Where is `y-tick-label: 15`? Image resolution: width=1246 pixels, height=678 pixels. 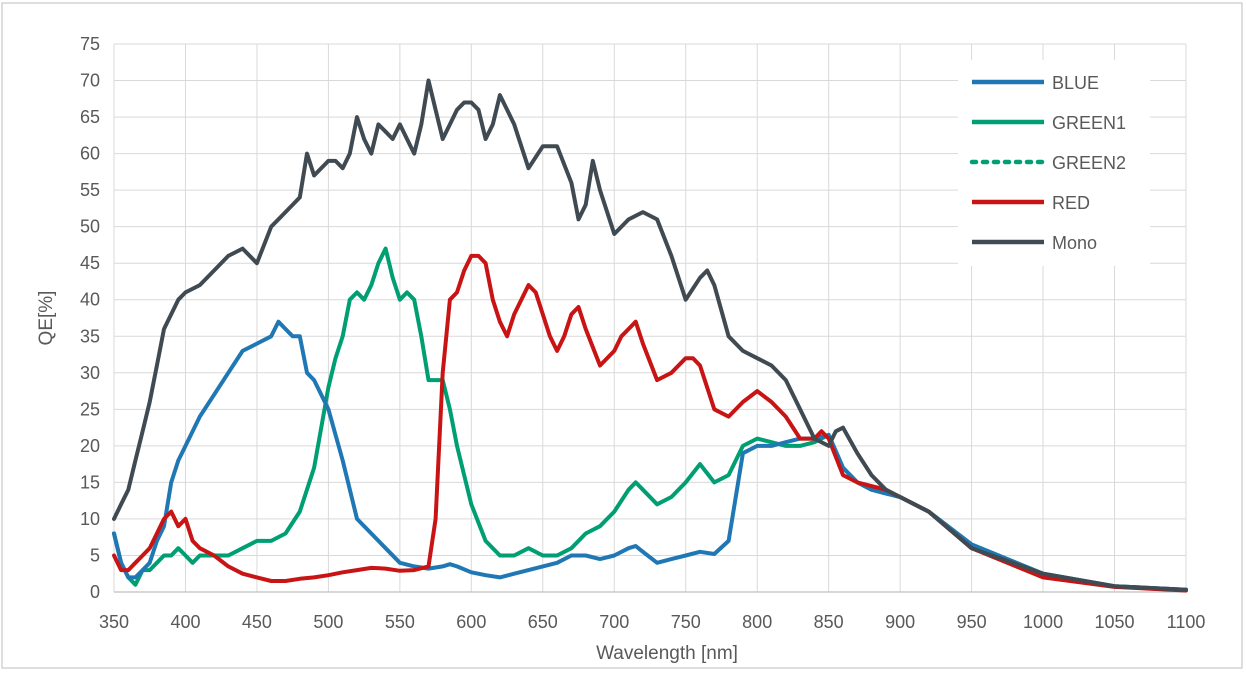 y-tick-label: 15 is located at coordinates (90, 482).